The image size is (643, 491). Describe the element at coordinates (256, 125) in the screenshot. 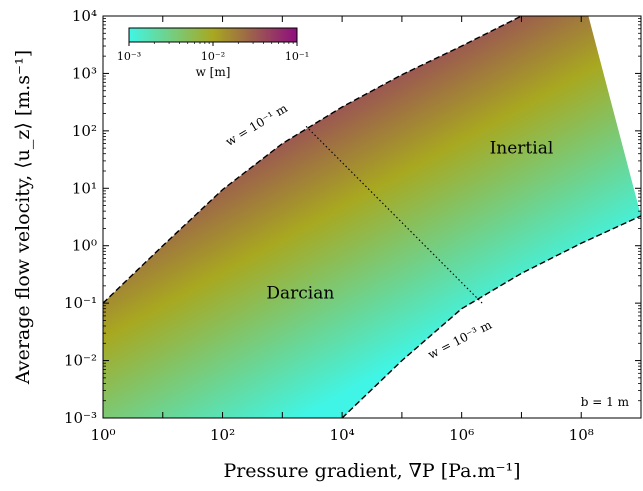

I see `line-label: w = 10⁻¹ m` at that location.